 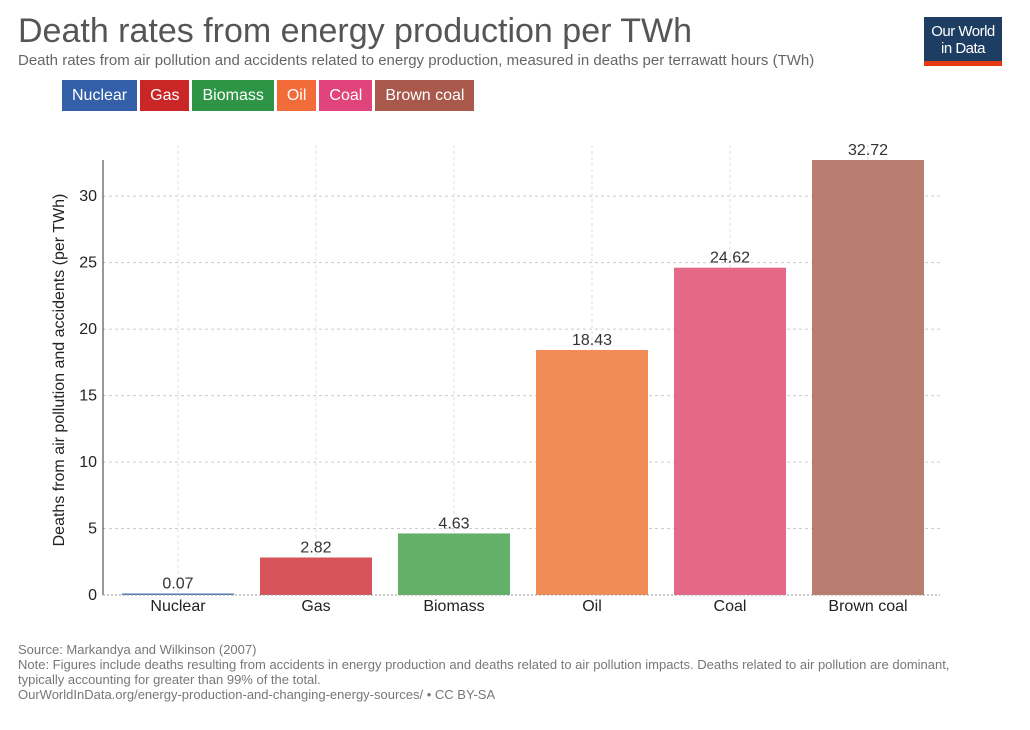 I want to click on bar-coal, so click(x=730, y=431).